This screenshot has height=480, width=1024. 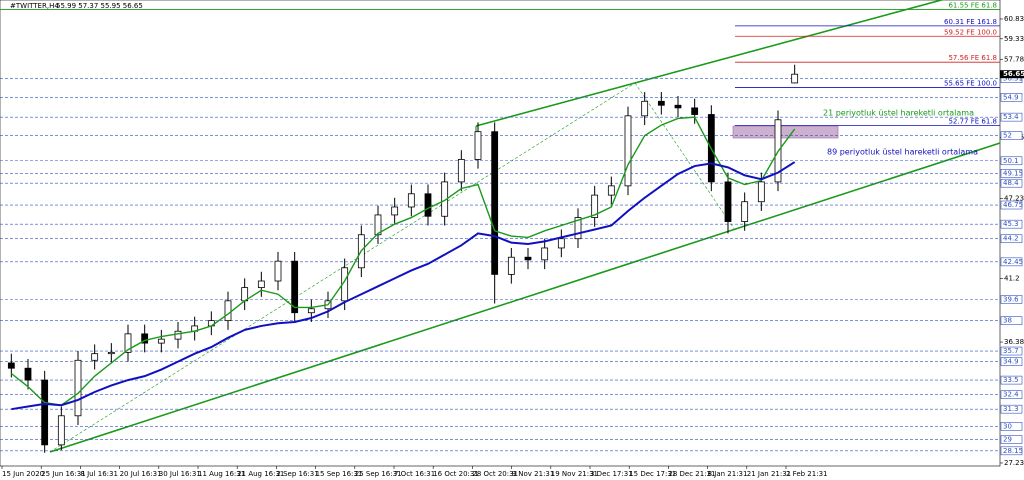 What do you see at coordinates (297, 474) in the screenshot?
I see `x-tick-label: 2 Sep 16:31` at bounding box center [297, 474].